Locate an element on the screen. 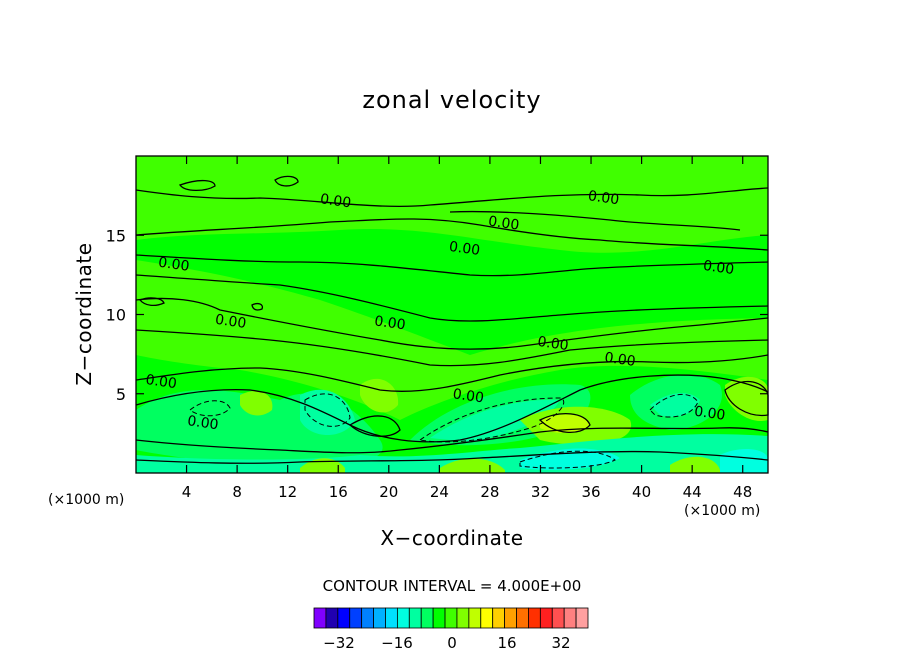  x-tick-label: 48 is located at coordinates (742, 492).